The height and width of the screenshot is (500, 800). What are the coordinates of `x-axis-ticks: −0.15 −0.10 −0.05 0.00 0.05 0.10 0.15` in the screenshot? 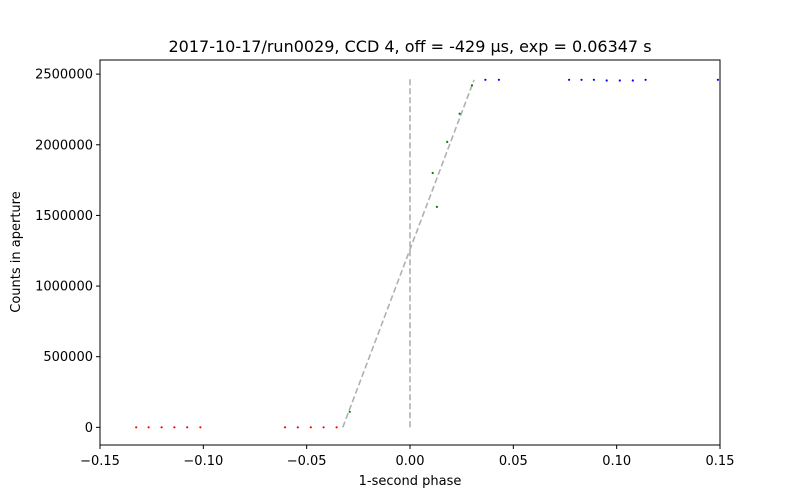 It's located at (407, 457).